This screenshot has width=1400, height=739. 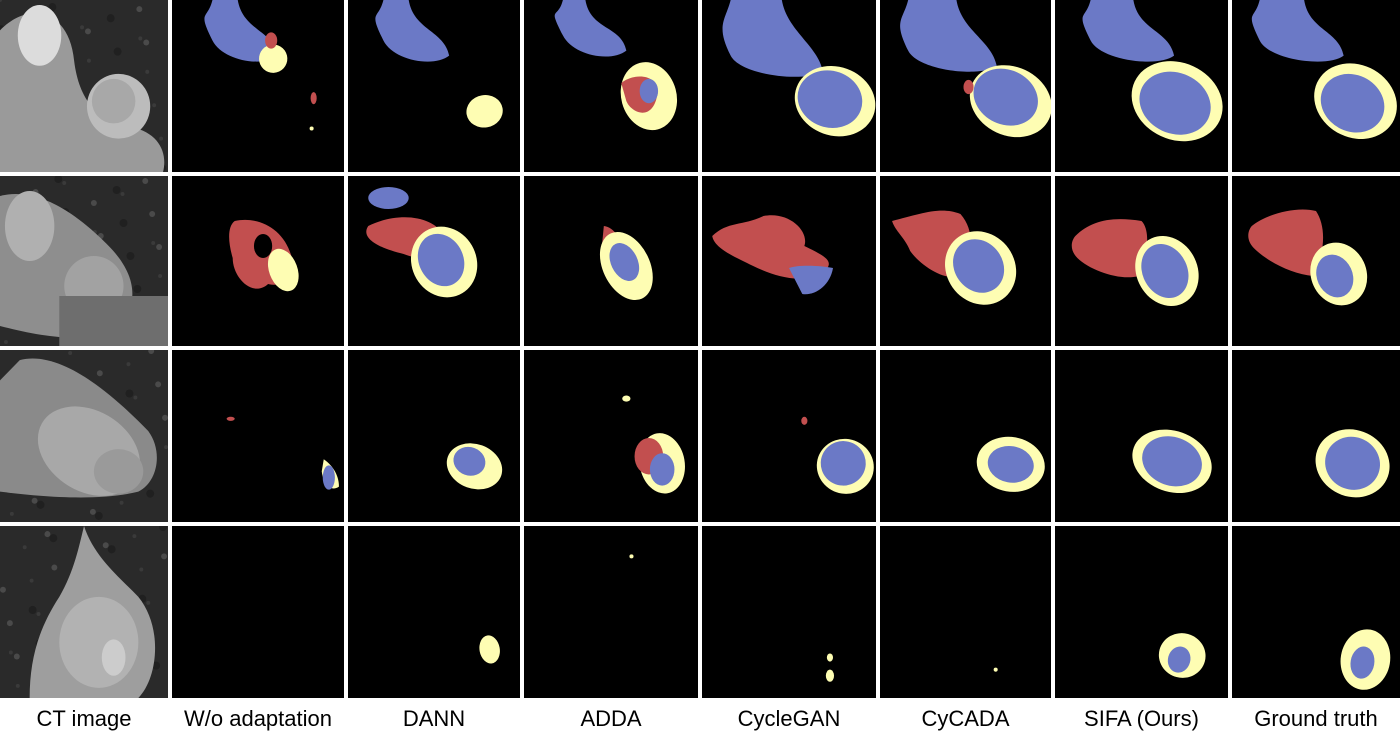 What do you see at coordinates (965, 718) in the screenshot?
I see `column-label-cycada: CyCADA` at bounding box center [965, 718].